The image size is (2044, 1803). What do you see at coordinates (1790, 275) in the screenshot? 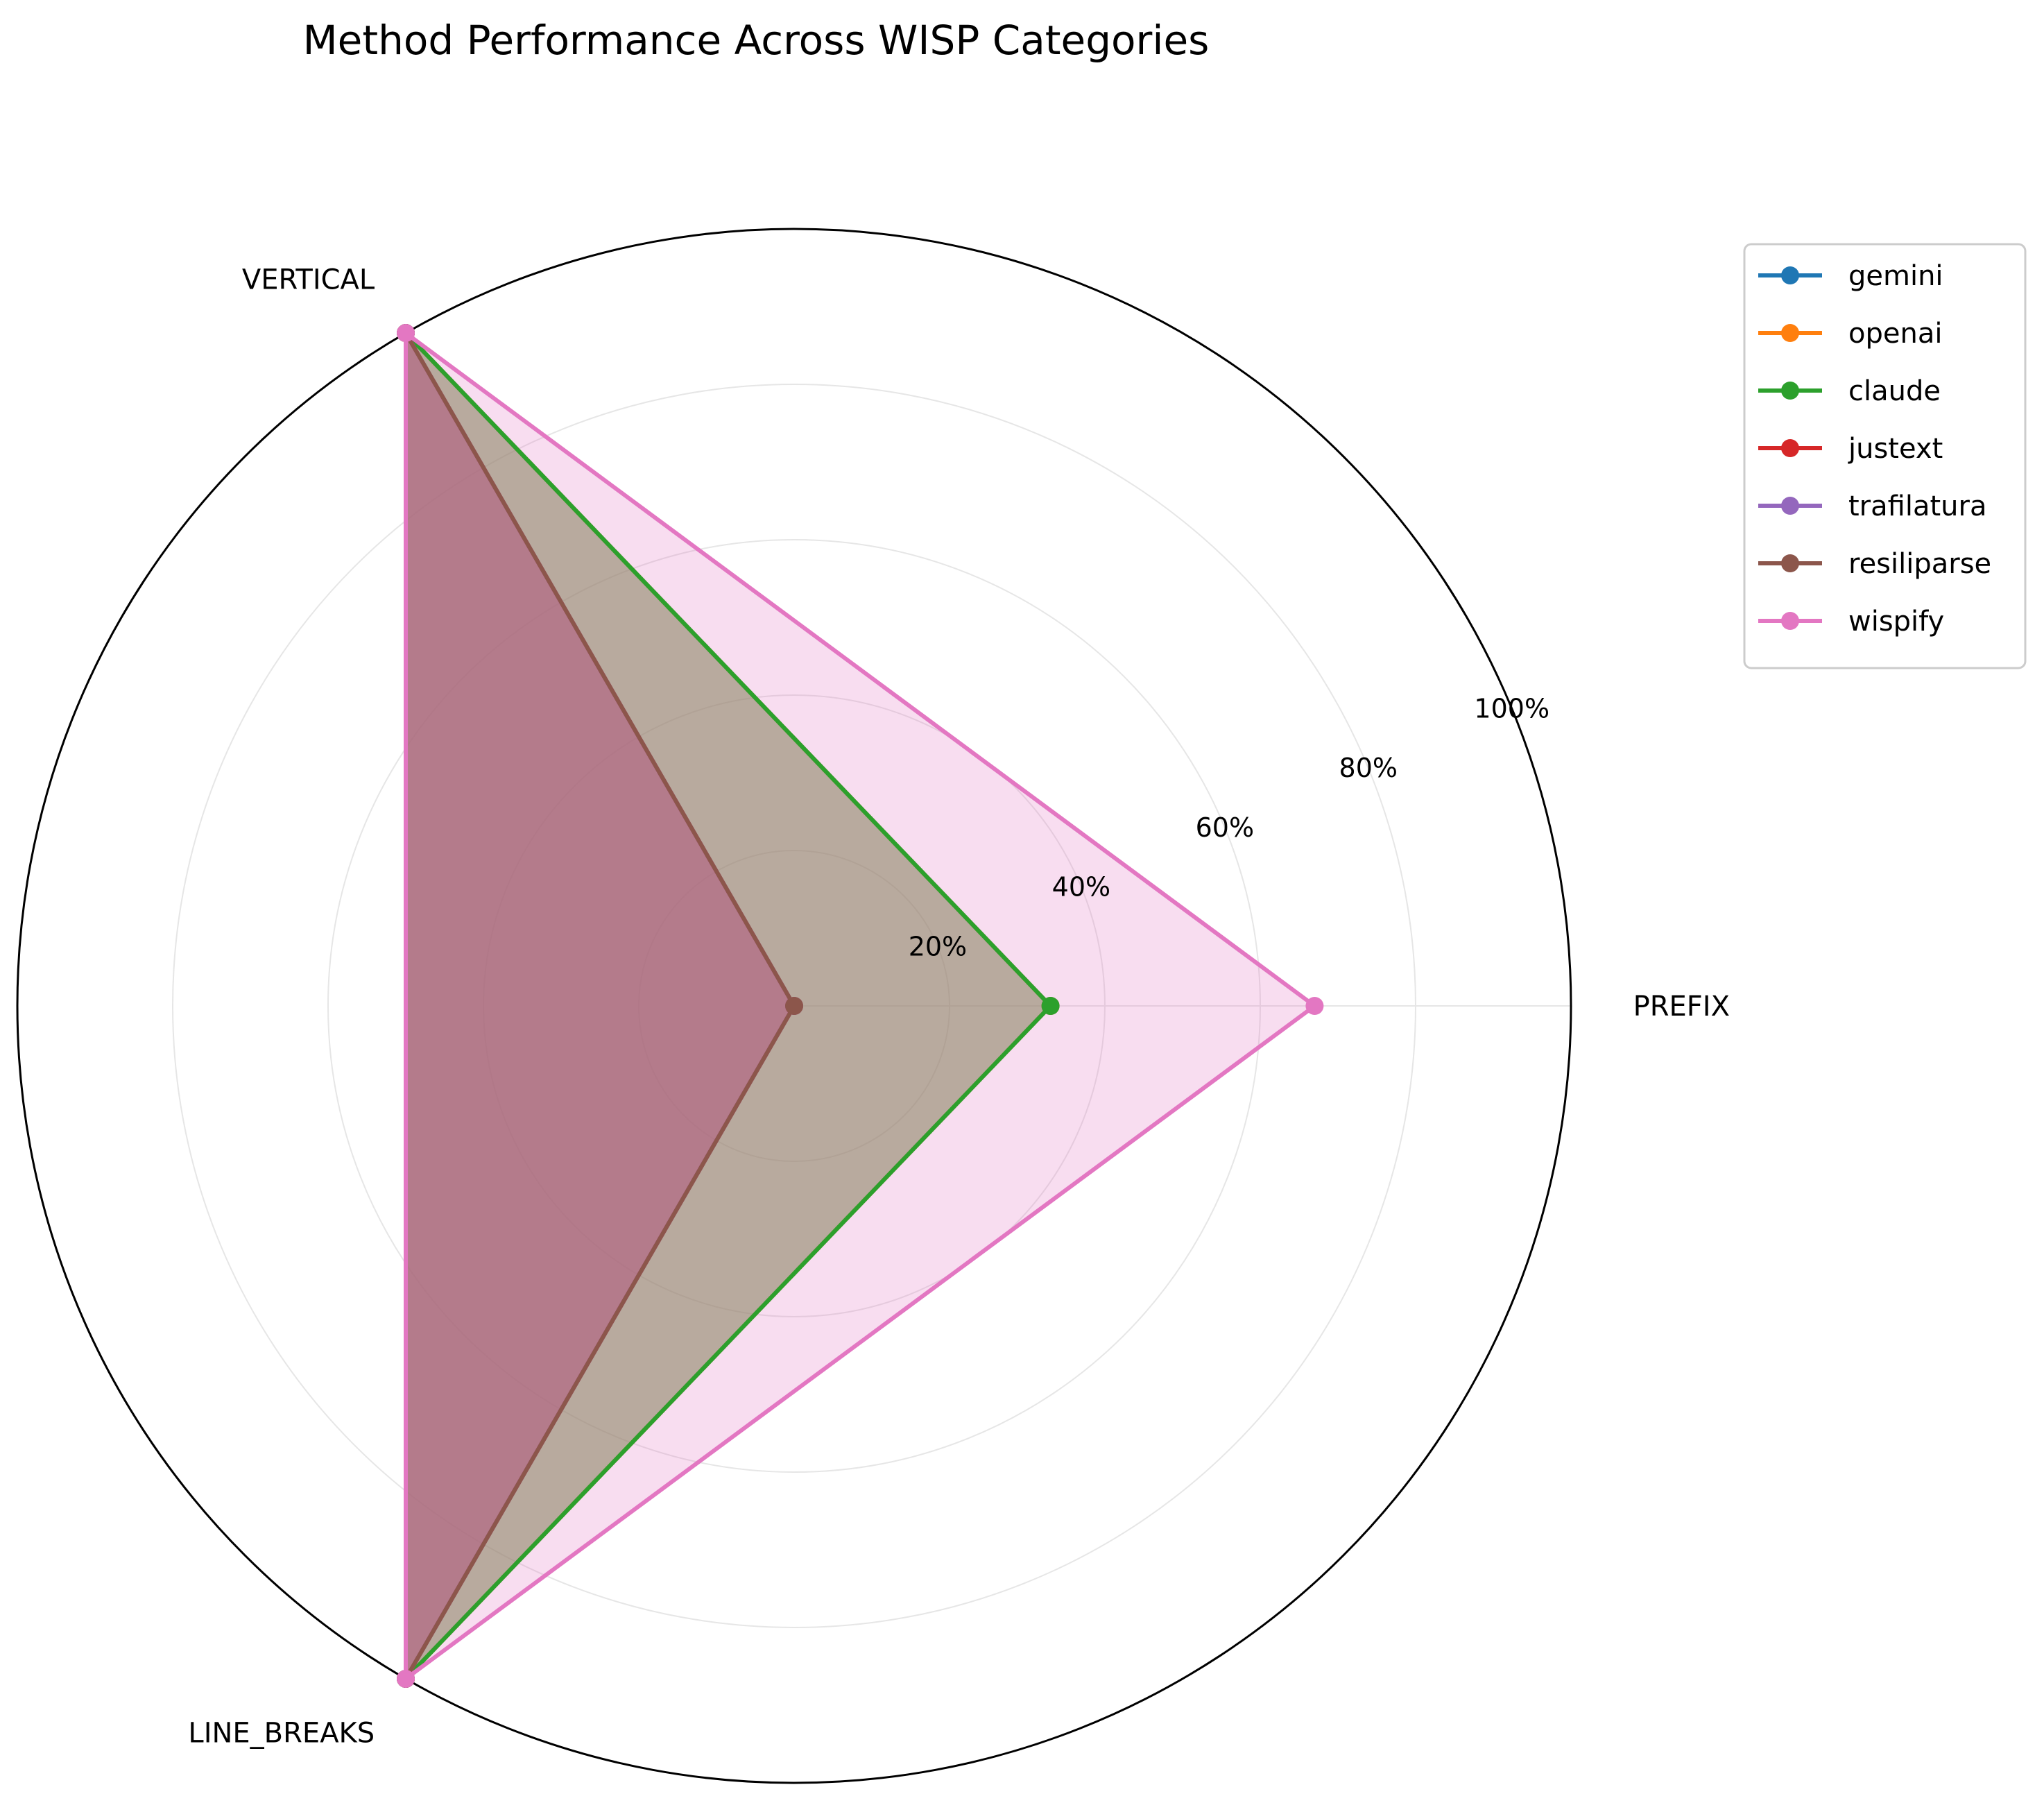
I see `legend-marker-gemini` at bounding box center [1790, 275].